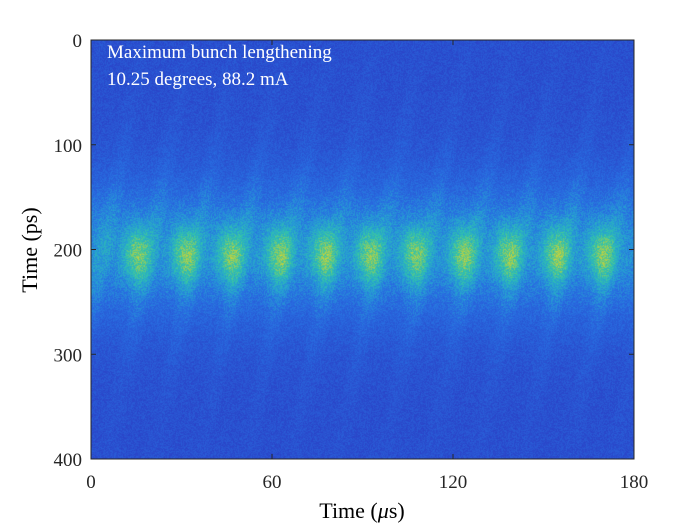  I want to click on x-tick-label: 180, so click(634, 482).